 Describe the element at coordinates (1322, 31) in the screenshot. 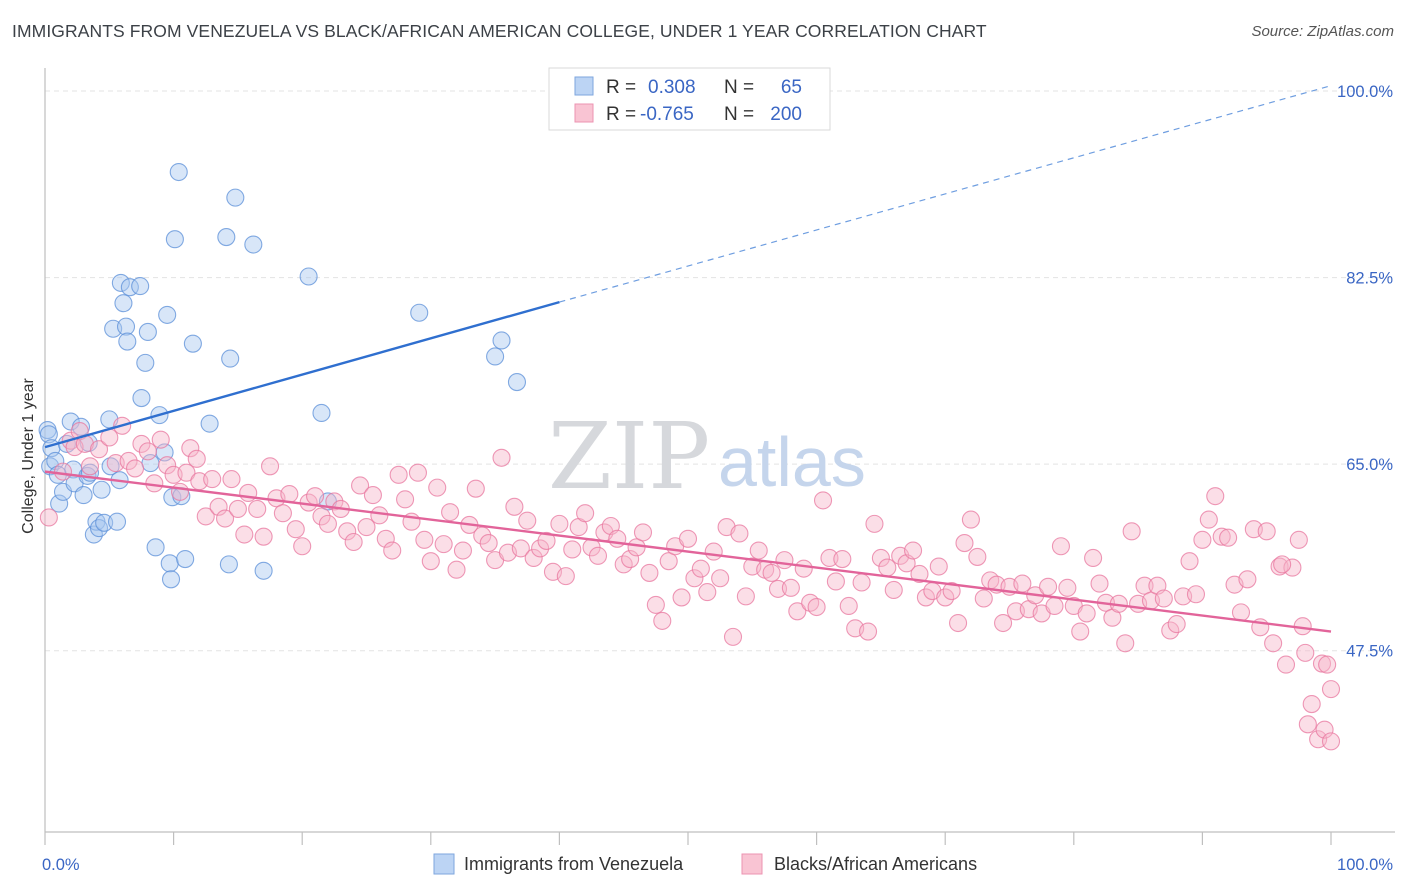

I see `source-label: Source: ZipAtlas.com` at that location.